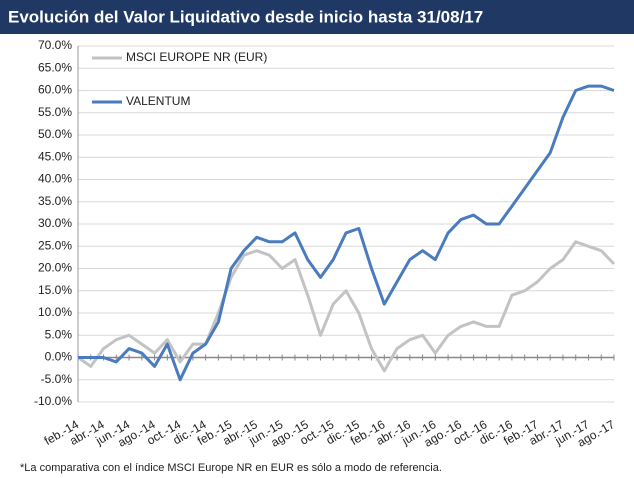 The image size is (634, 478). I want to click on y-tick-label: 55.0%, so click(55, 112).